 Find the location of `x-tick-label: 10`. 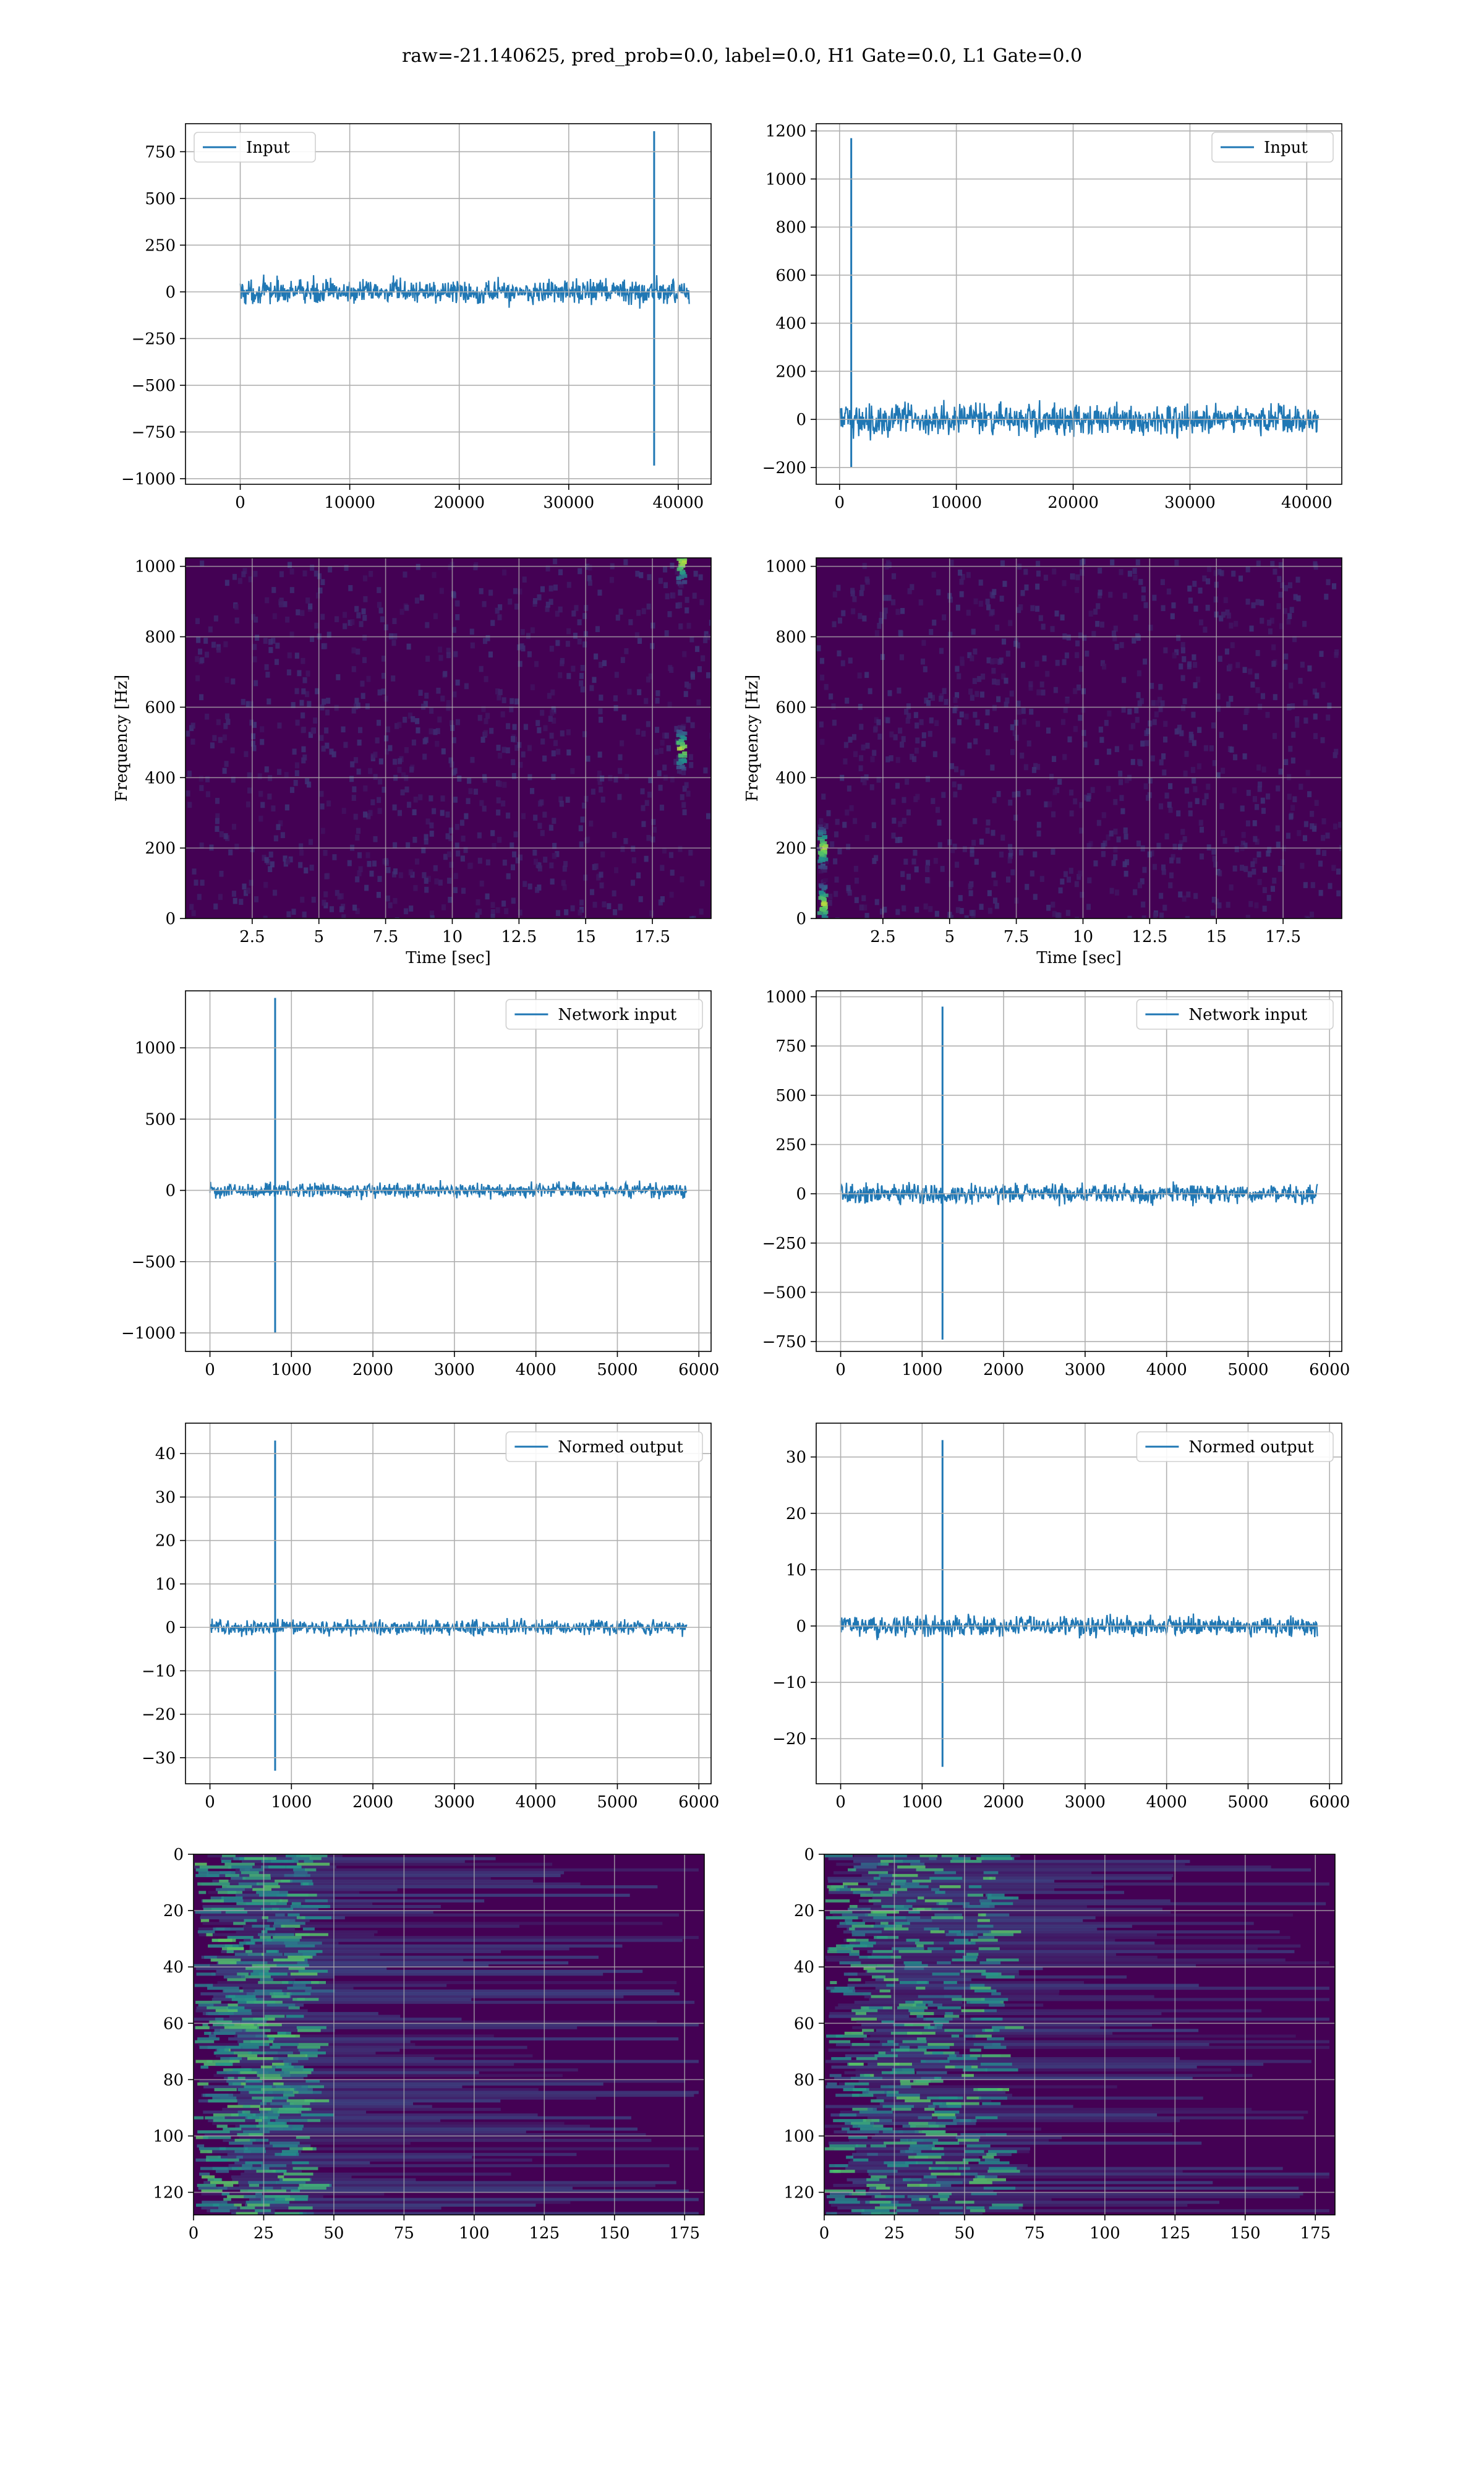

x-tick-label: 10 is located at coordinates (452, 937).